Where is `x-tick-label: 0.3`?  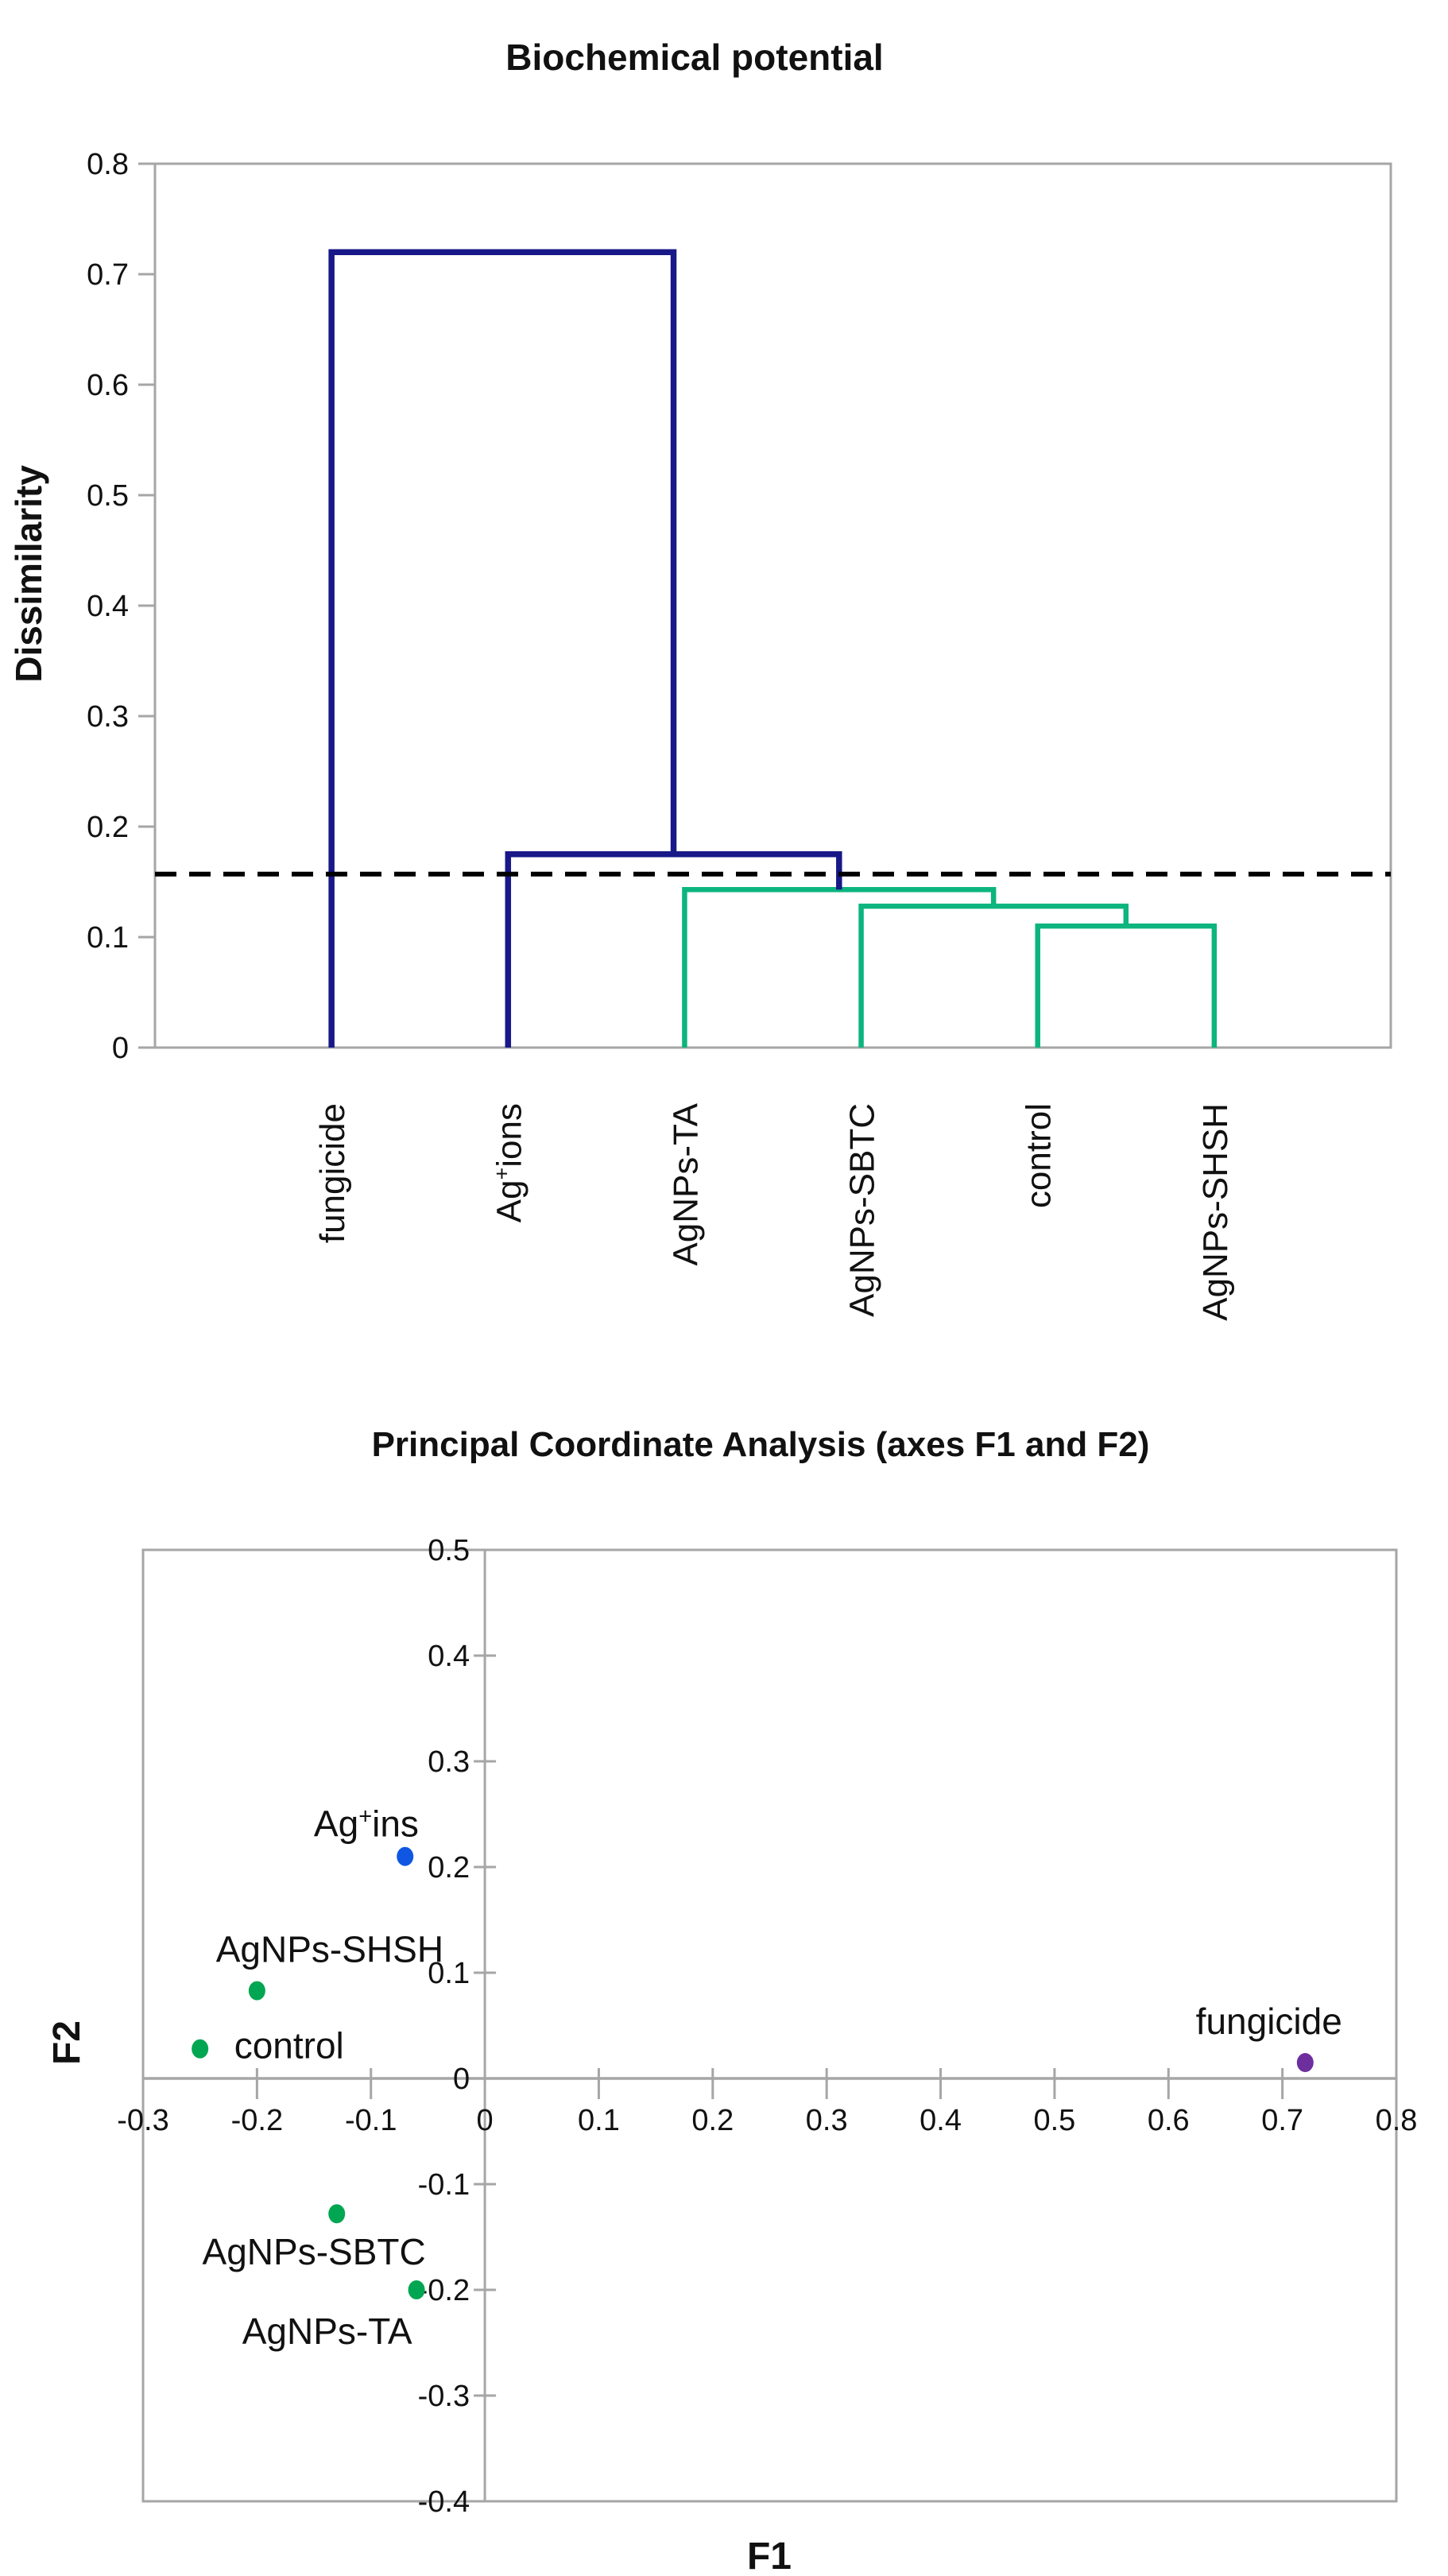
x-tick-label: 0.3 is located at coordinates (827, 2120).